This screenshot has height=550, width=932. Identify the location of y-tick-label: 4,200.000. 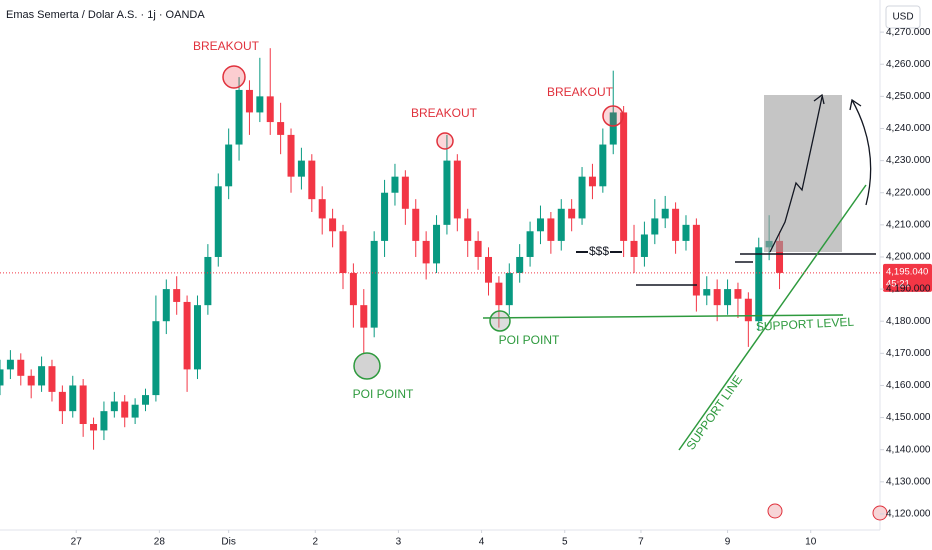
(908, 257).